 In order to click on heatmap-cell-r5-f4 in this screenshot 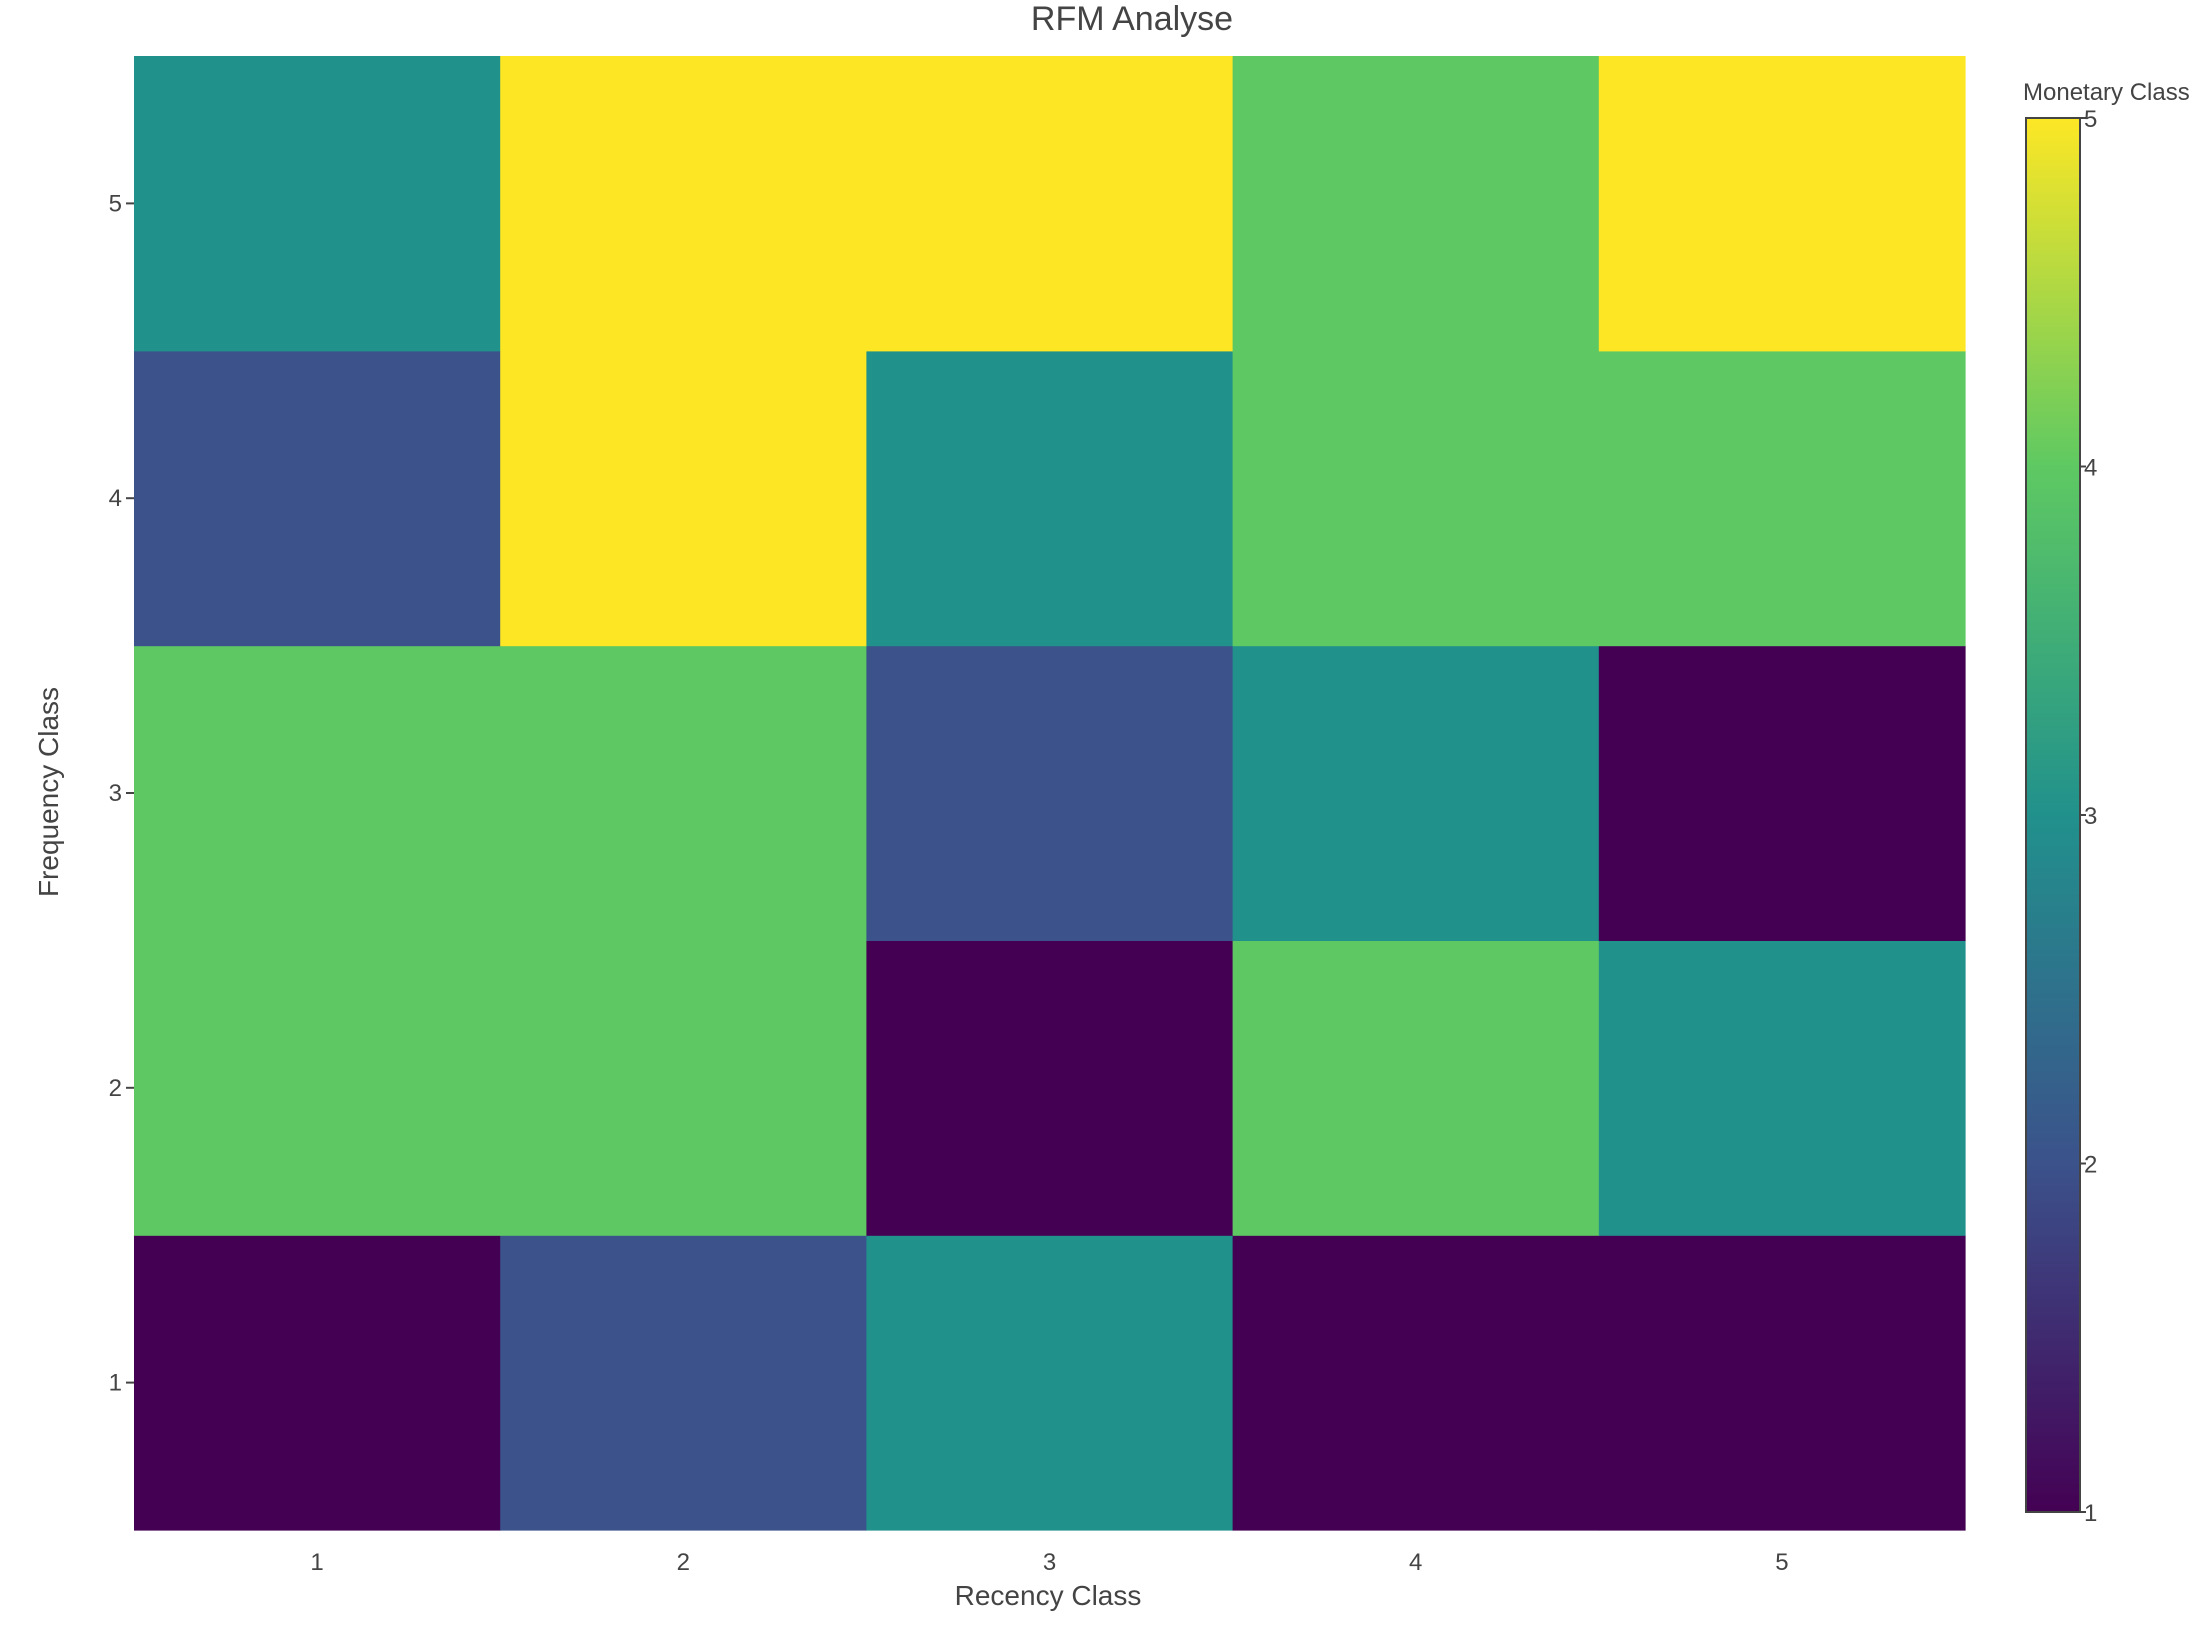, I will do `click(1782, 498)`.